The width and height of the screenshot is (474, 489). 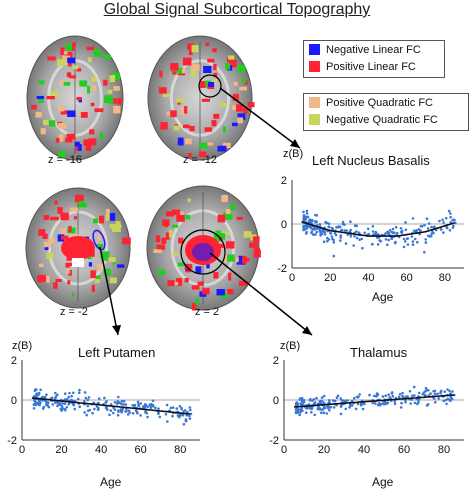 I want to click on arrow-putamen, so click(x=109, y=291).